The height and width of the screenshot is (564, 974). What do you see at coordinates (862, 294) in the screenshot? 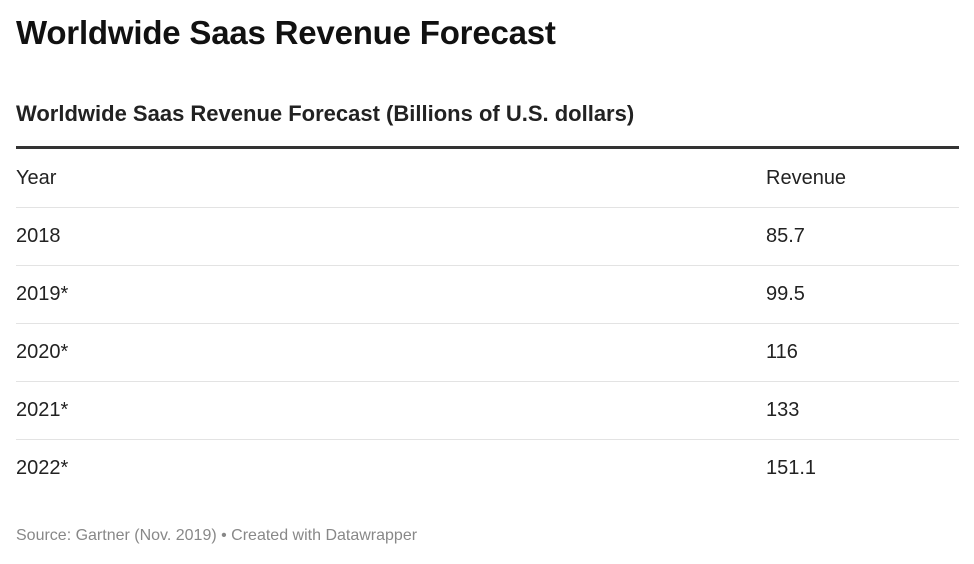
I see `cell-revenue: 99.5` at bounding box center [862, 294].